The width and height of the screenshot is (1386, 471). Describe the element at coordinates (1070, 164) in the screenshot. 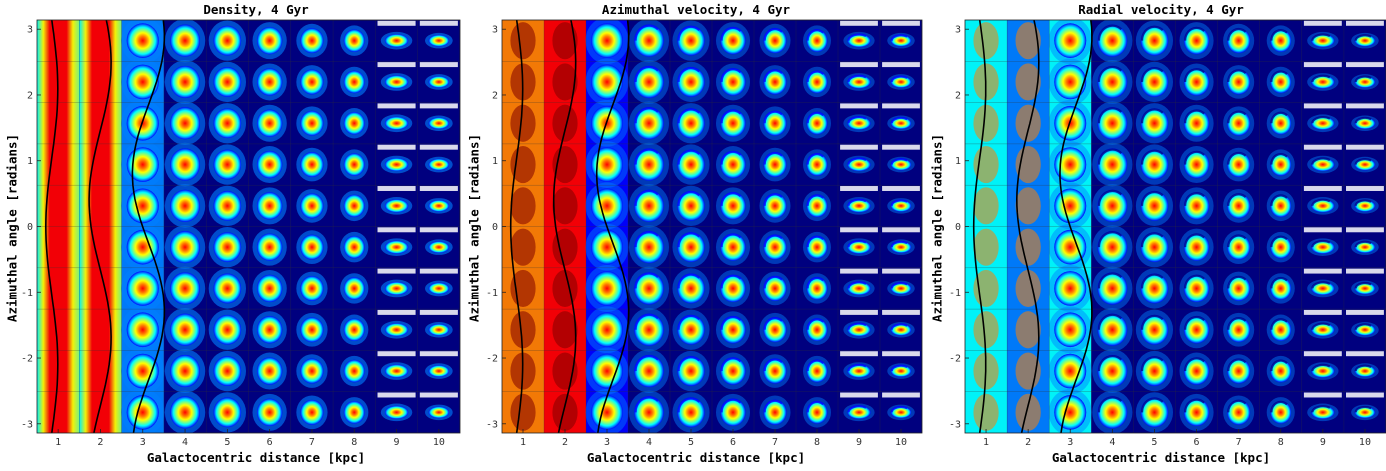

I see `cell-3-4-blob` at that location.